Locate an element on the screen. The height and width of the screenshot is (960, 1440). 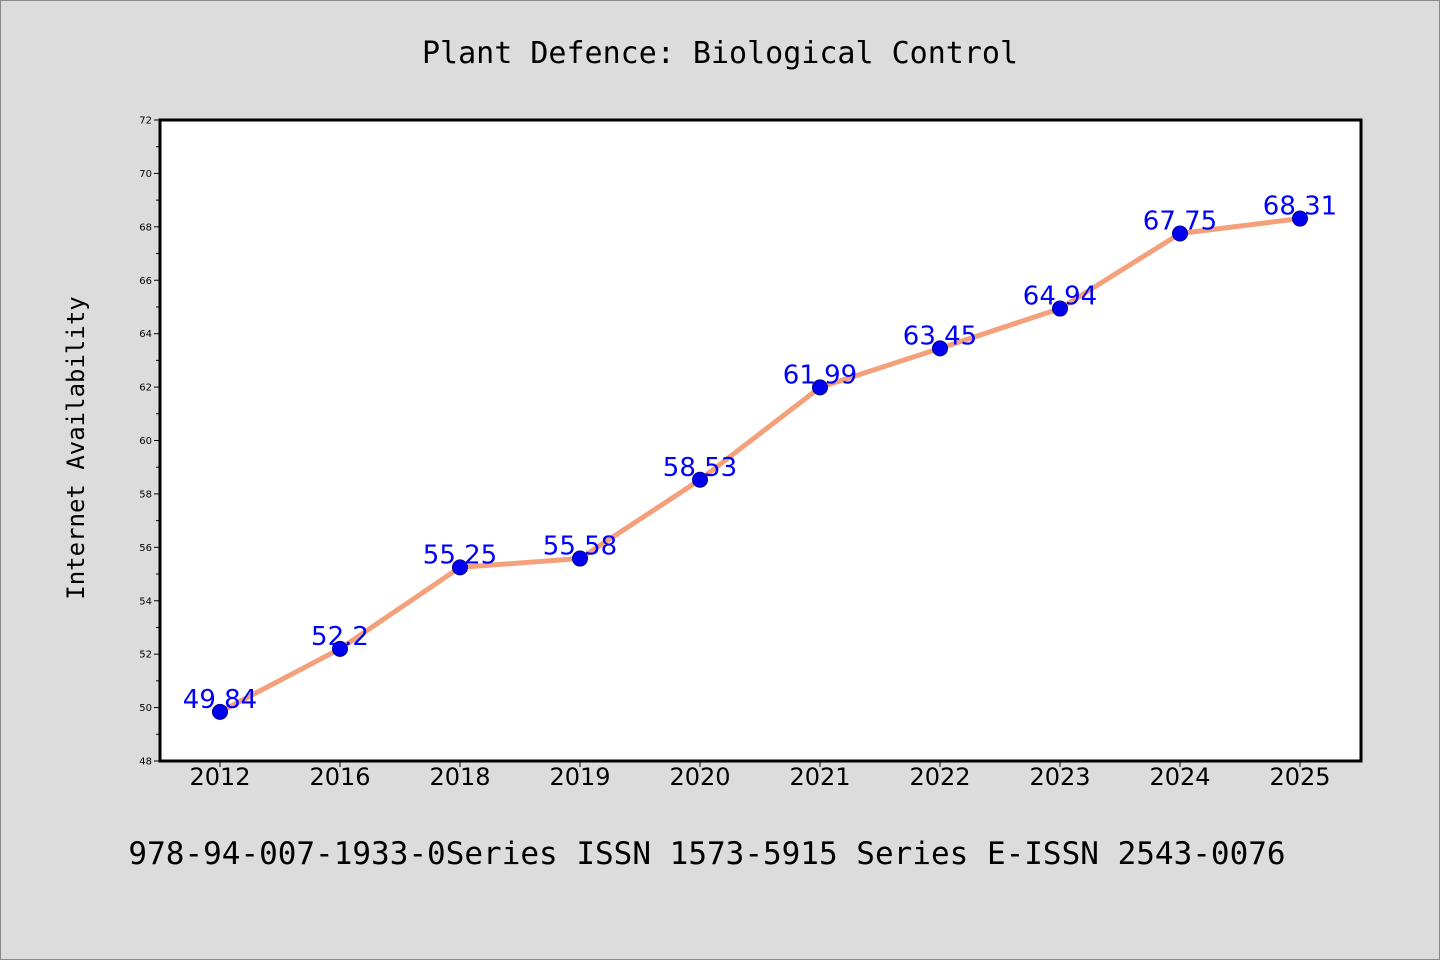
y-tick-label: 60 is located at coordinates (145, 441).